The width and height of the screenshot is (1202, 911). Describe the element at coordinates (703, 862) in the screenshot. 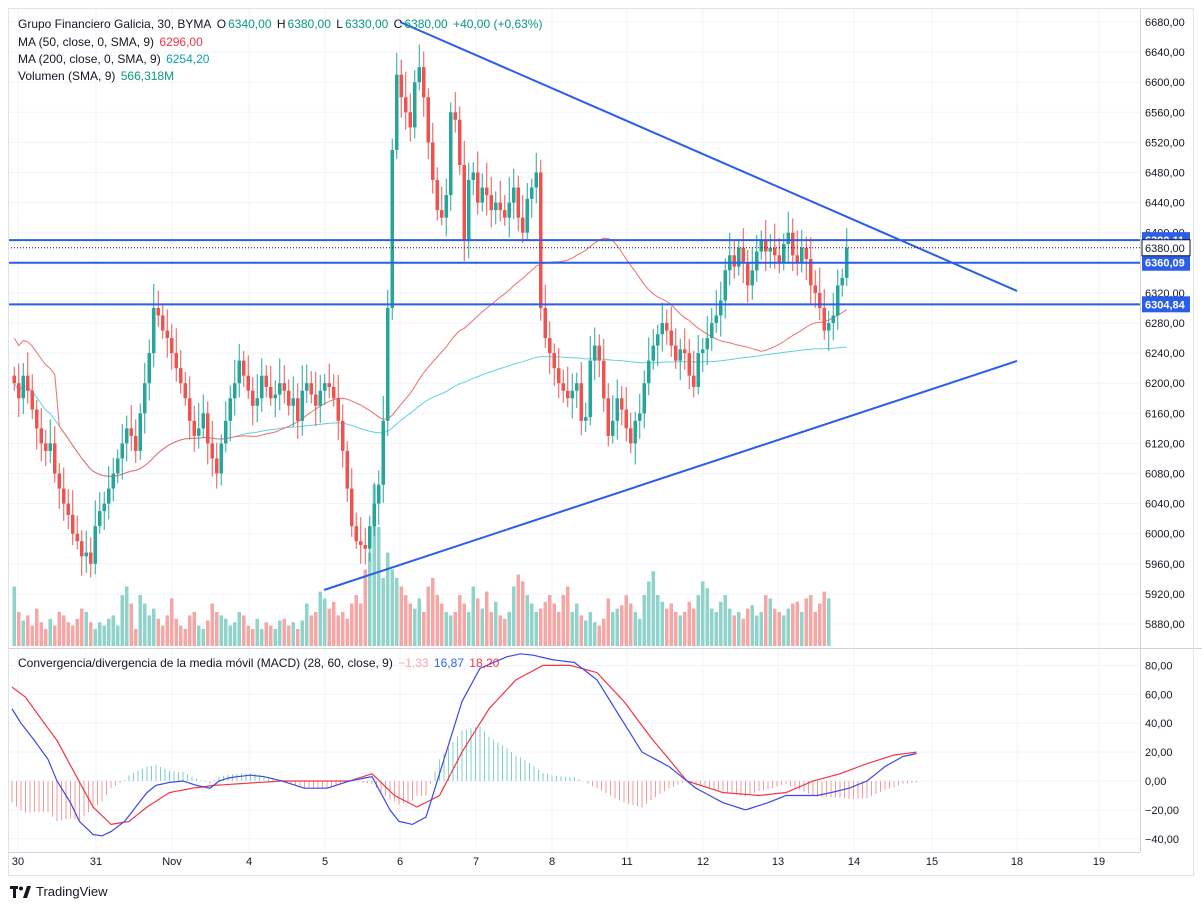

I see `time-tick-label: 12` at that location.